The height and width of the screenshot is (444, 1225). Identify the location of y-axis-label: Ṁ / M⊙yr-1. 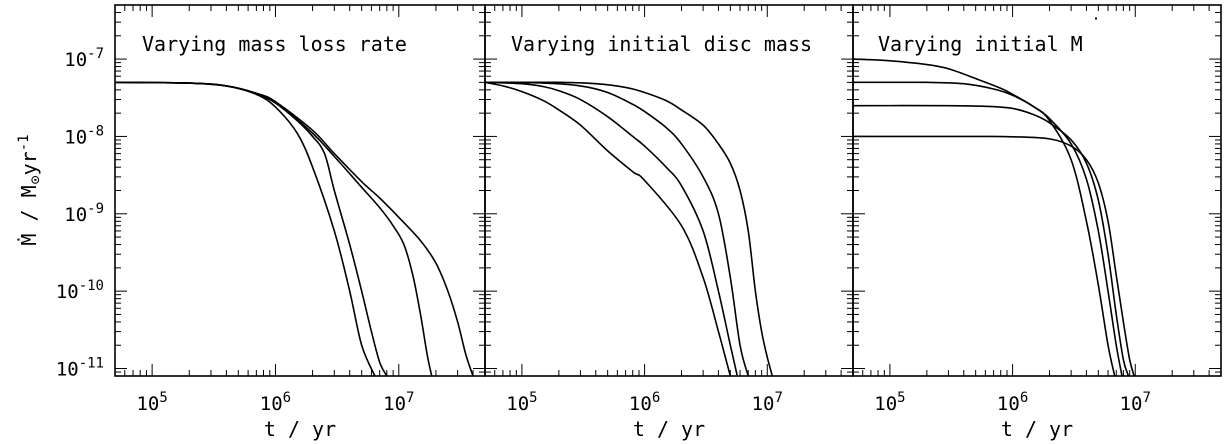
(30, 189).